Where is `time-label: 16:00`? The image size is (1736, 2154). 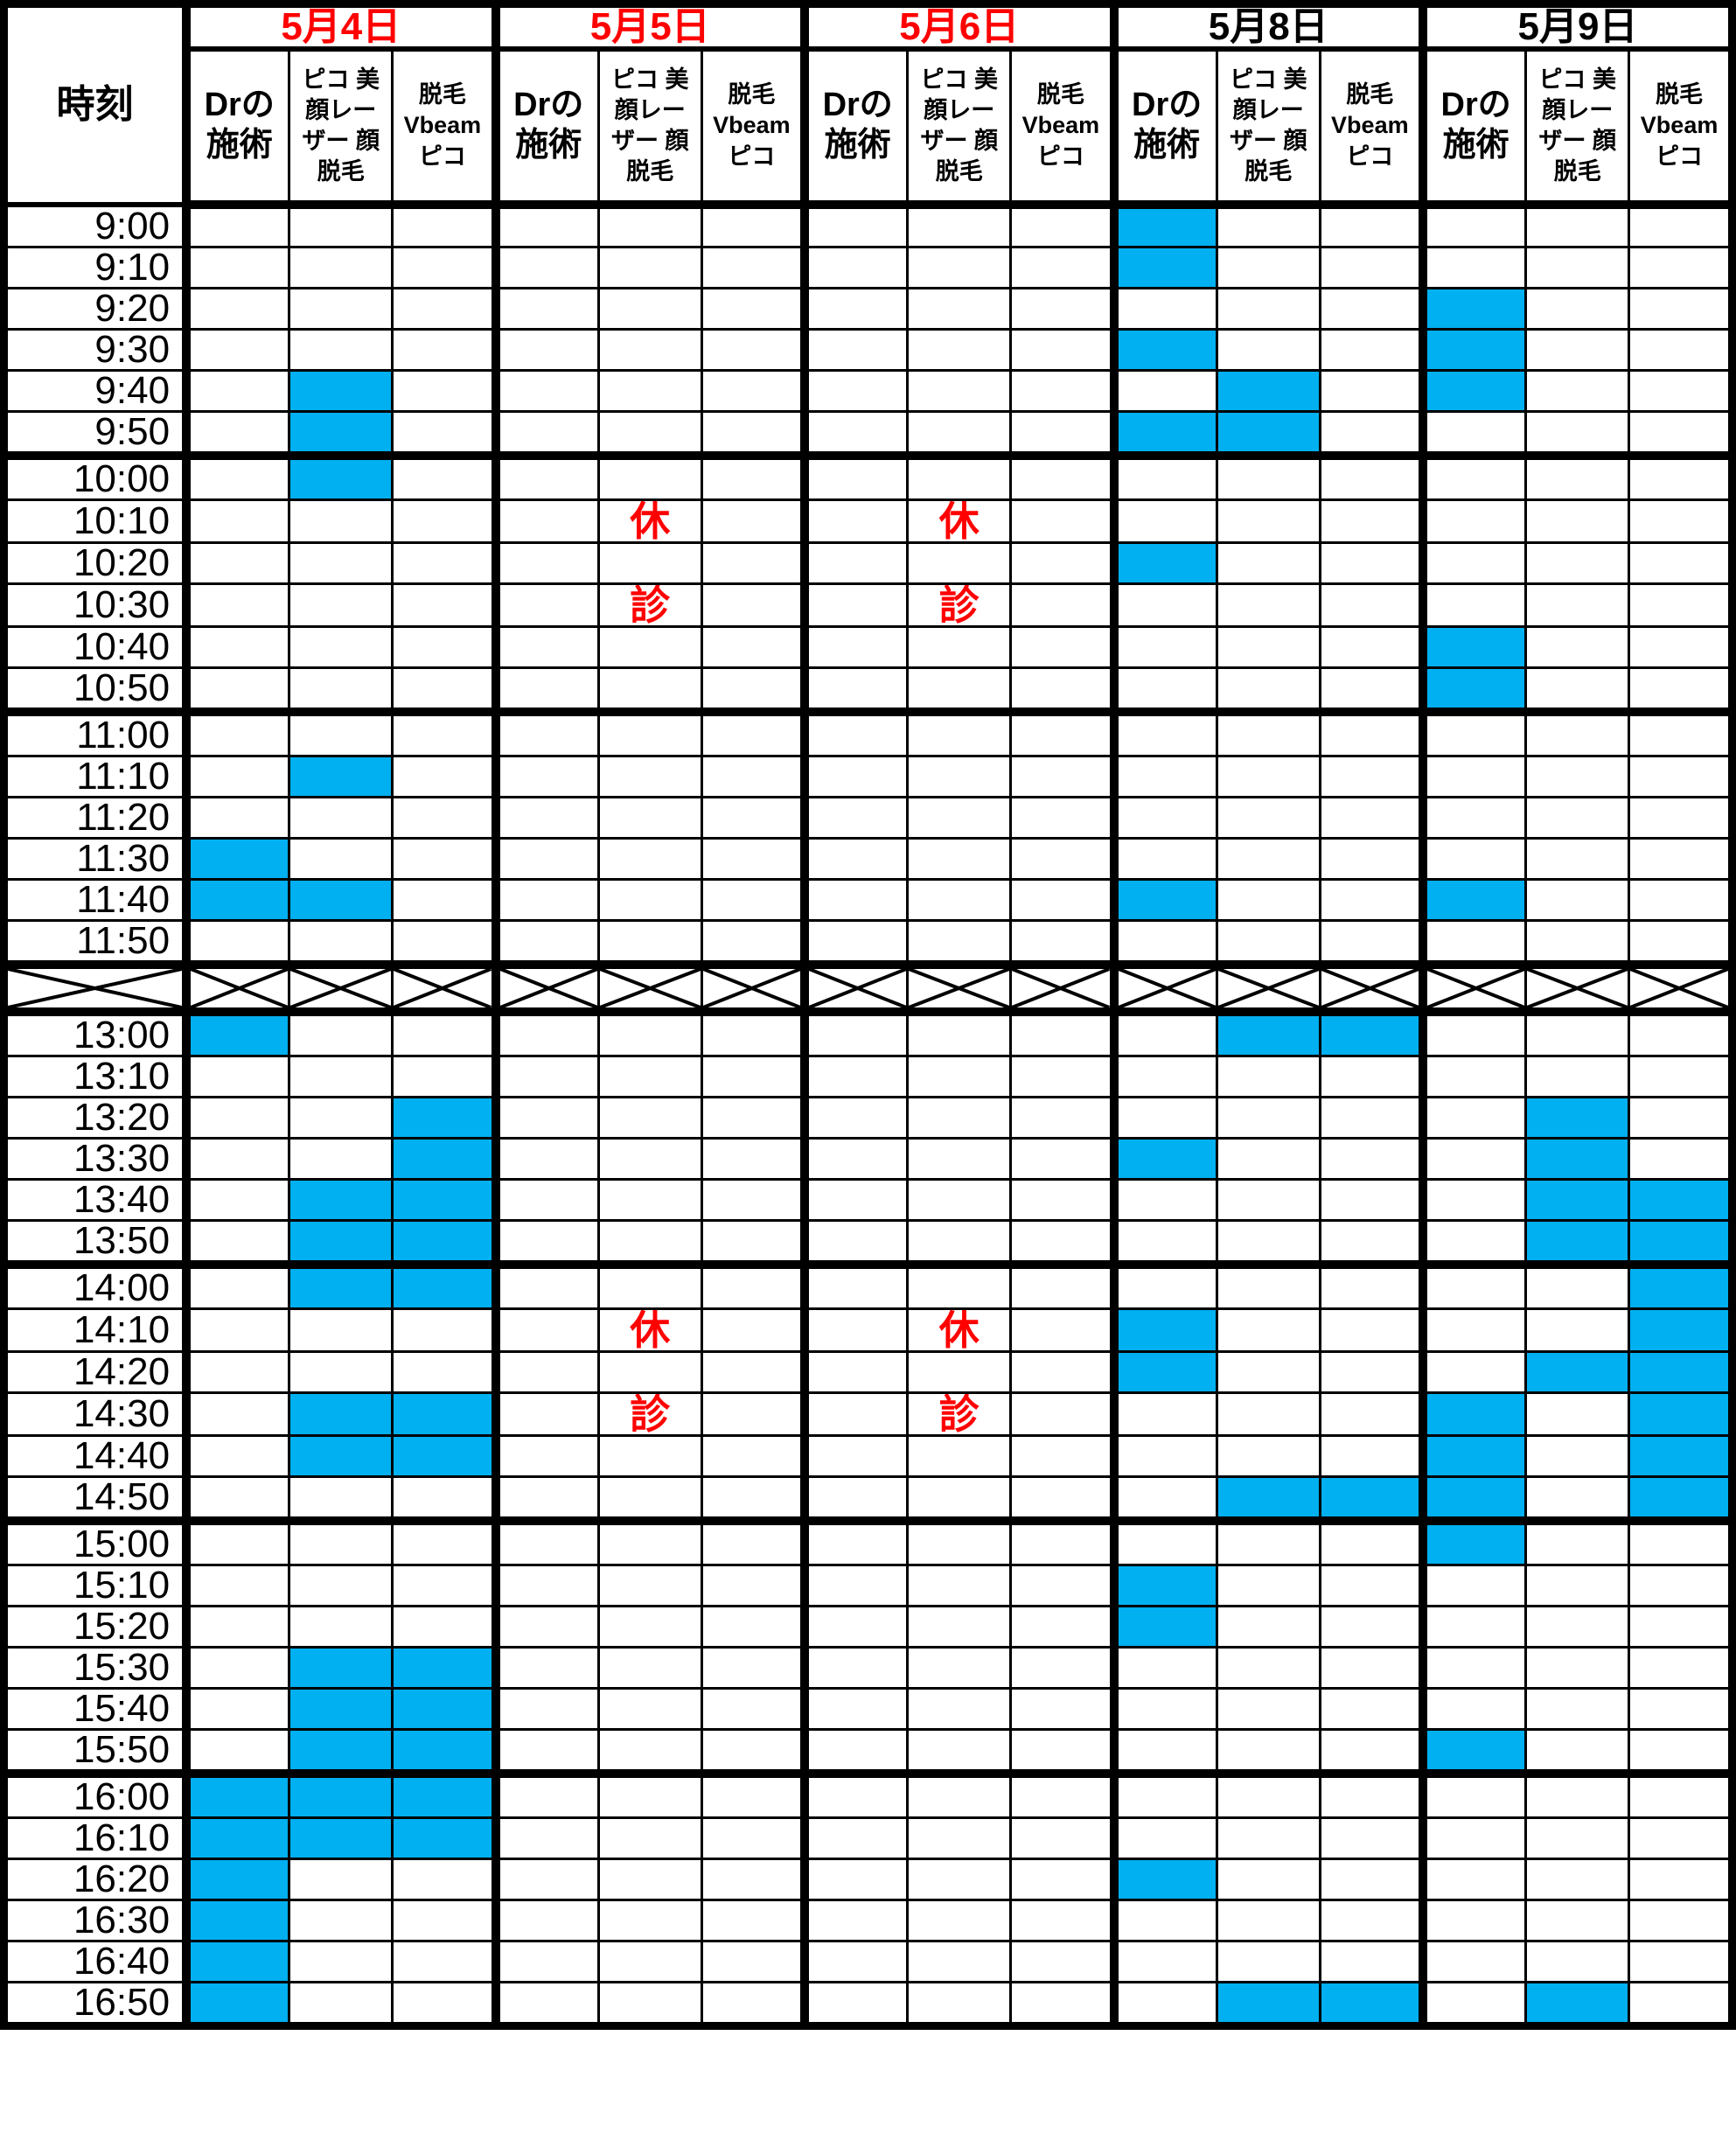
time-label: 16:00 is located at coordinates (95, 1794).